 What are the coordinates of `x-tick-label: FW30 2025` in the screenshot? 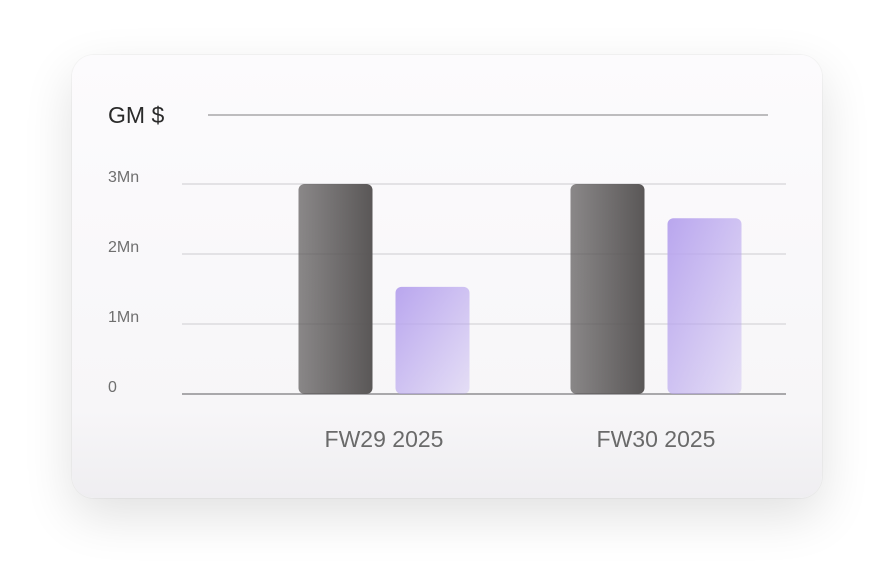 It's located at (656, 439).